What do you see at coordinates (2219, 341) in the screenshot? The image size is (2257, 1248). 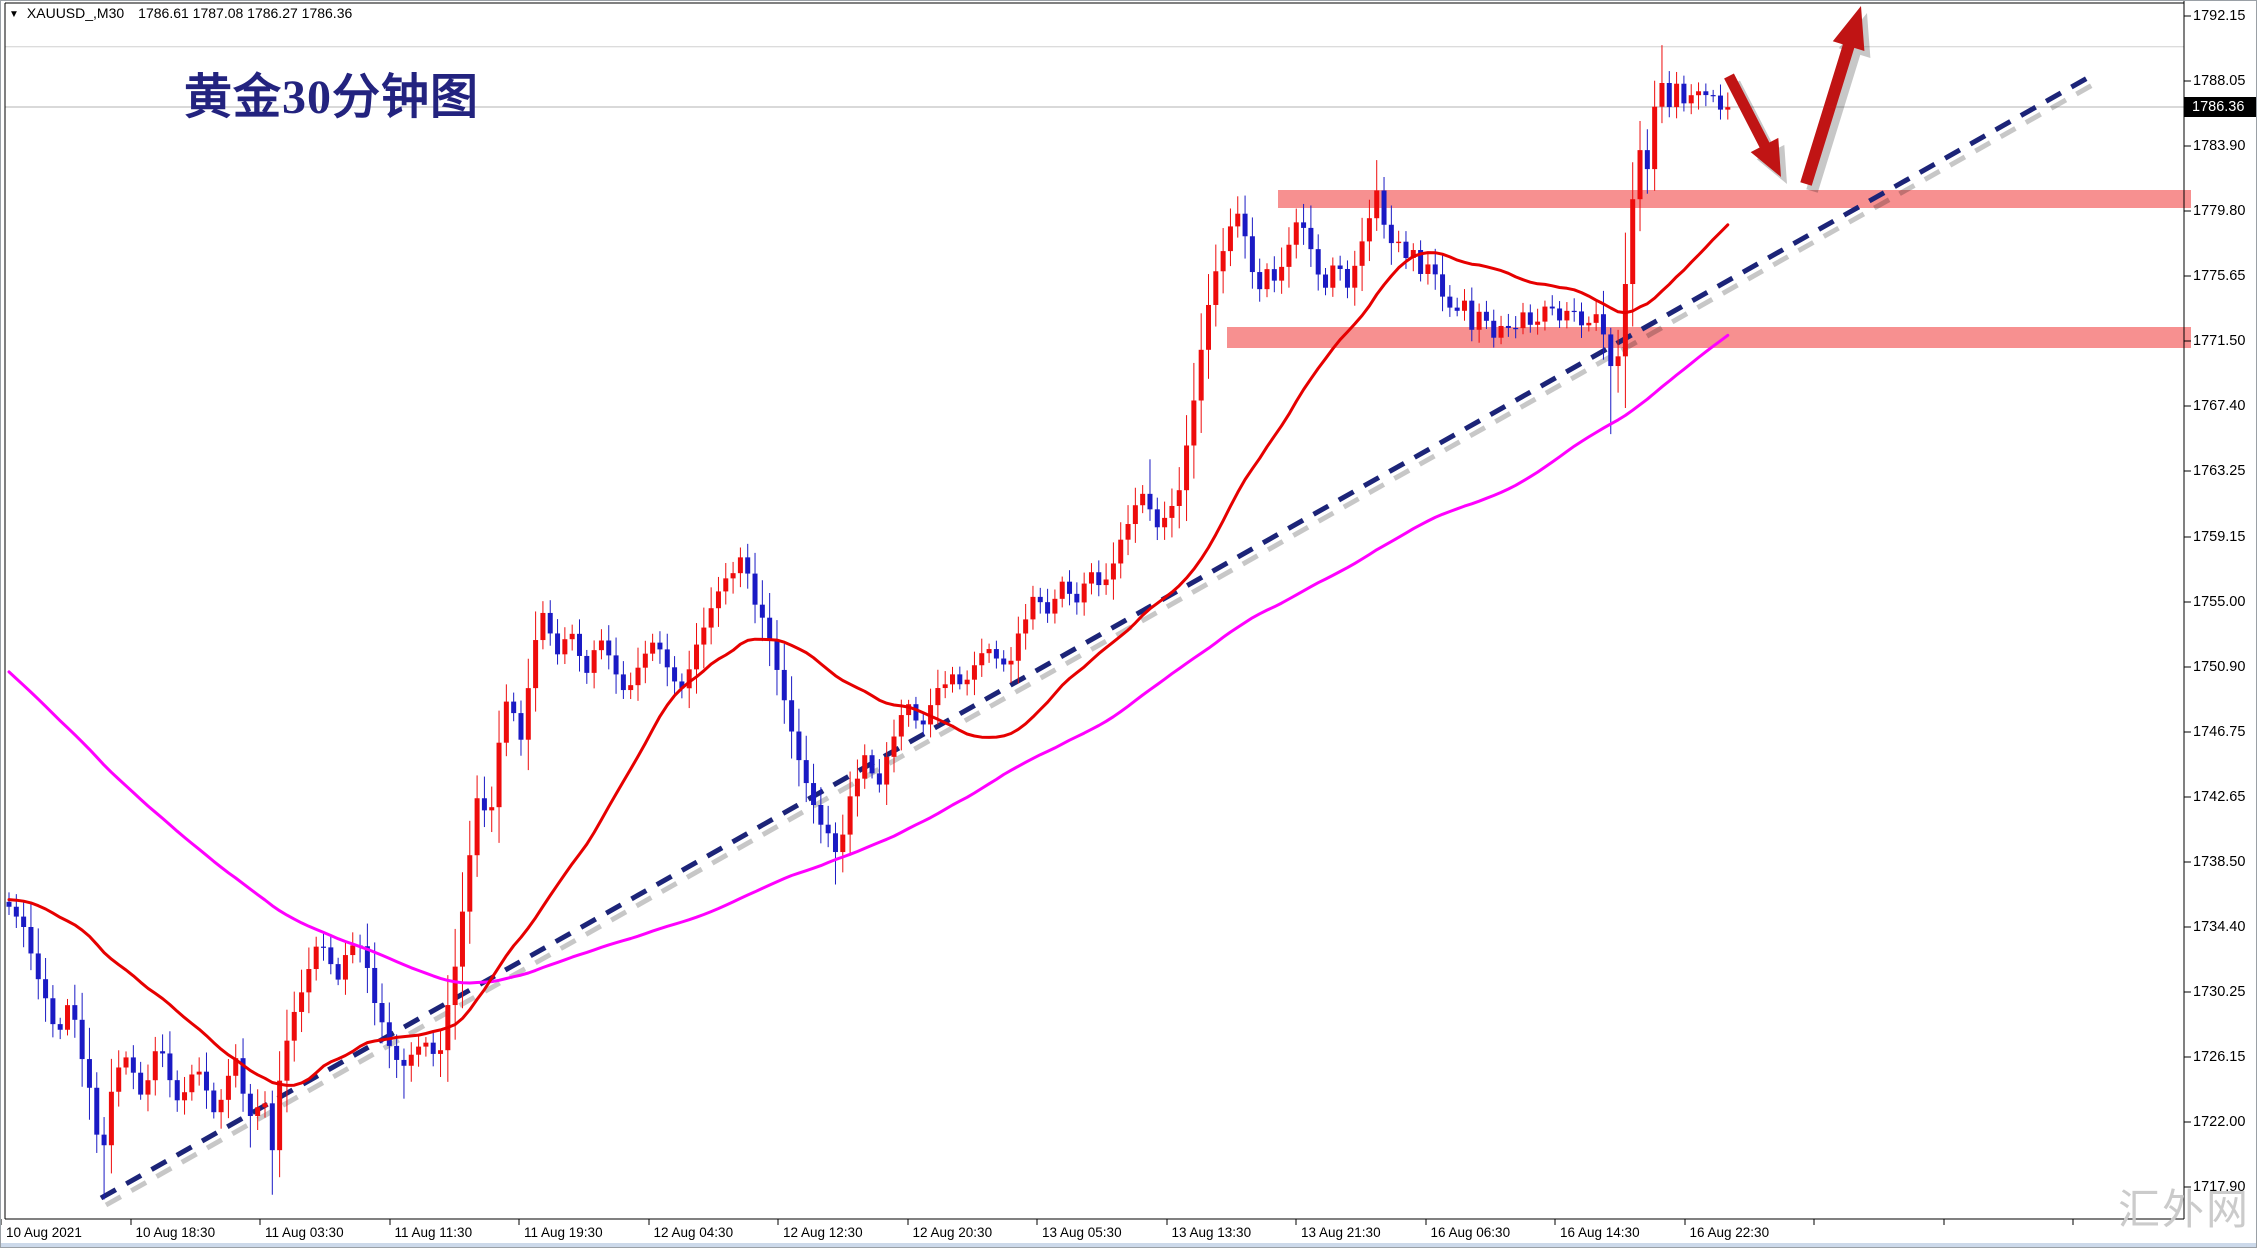 I see `price-axis-label: 1771.50` at bounding box center [2219, 341].